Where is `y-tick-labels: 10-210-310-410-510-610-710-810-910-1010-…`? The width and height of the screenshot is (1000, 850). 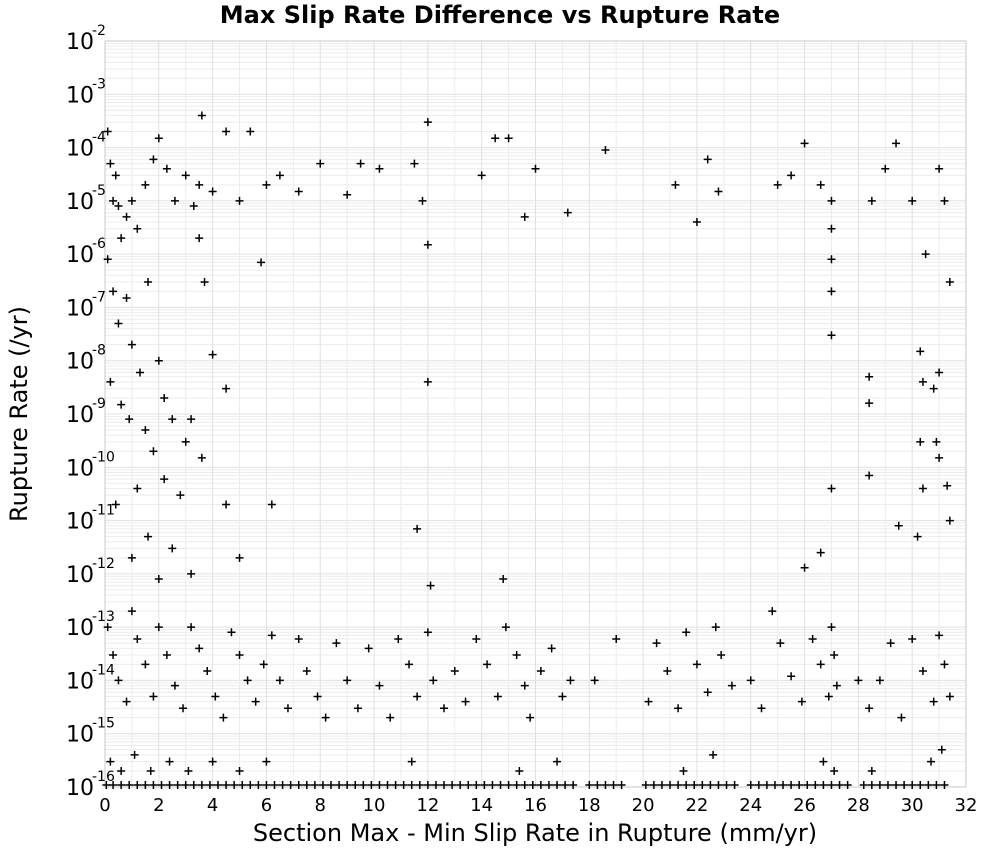 y-tick-labels: 10-210-310-410-510-610-710-810-910-1010-… is located at coordinates (90, 412).